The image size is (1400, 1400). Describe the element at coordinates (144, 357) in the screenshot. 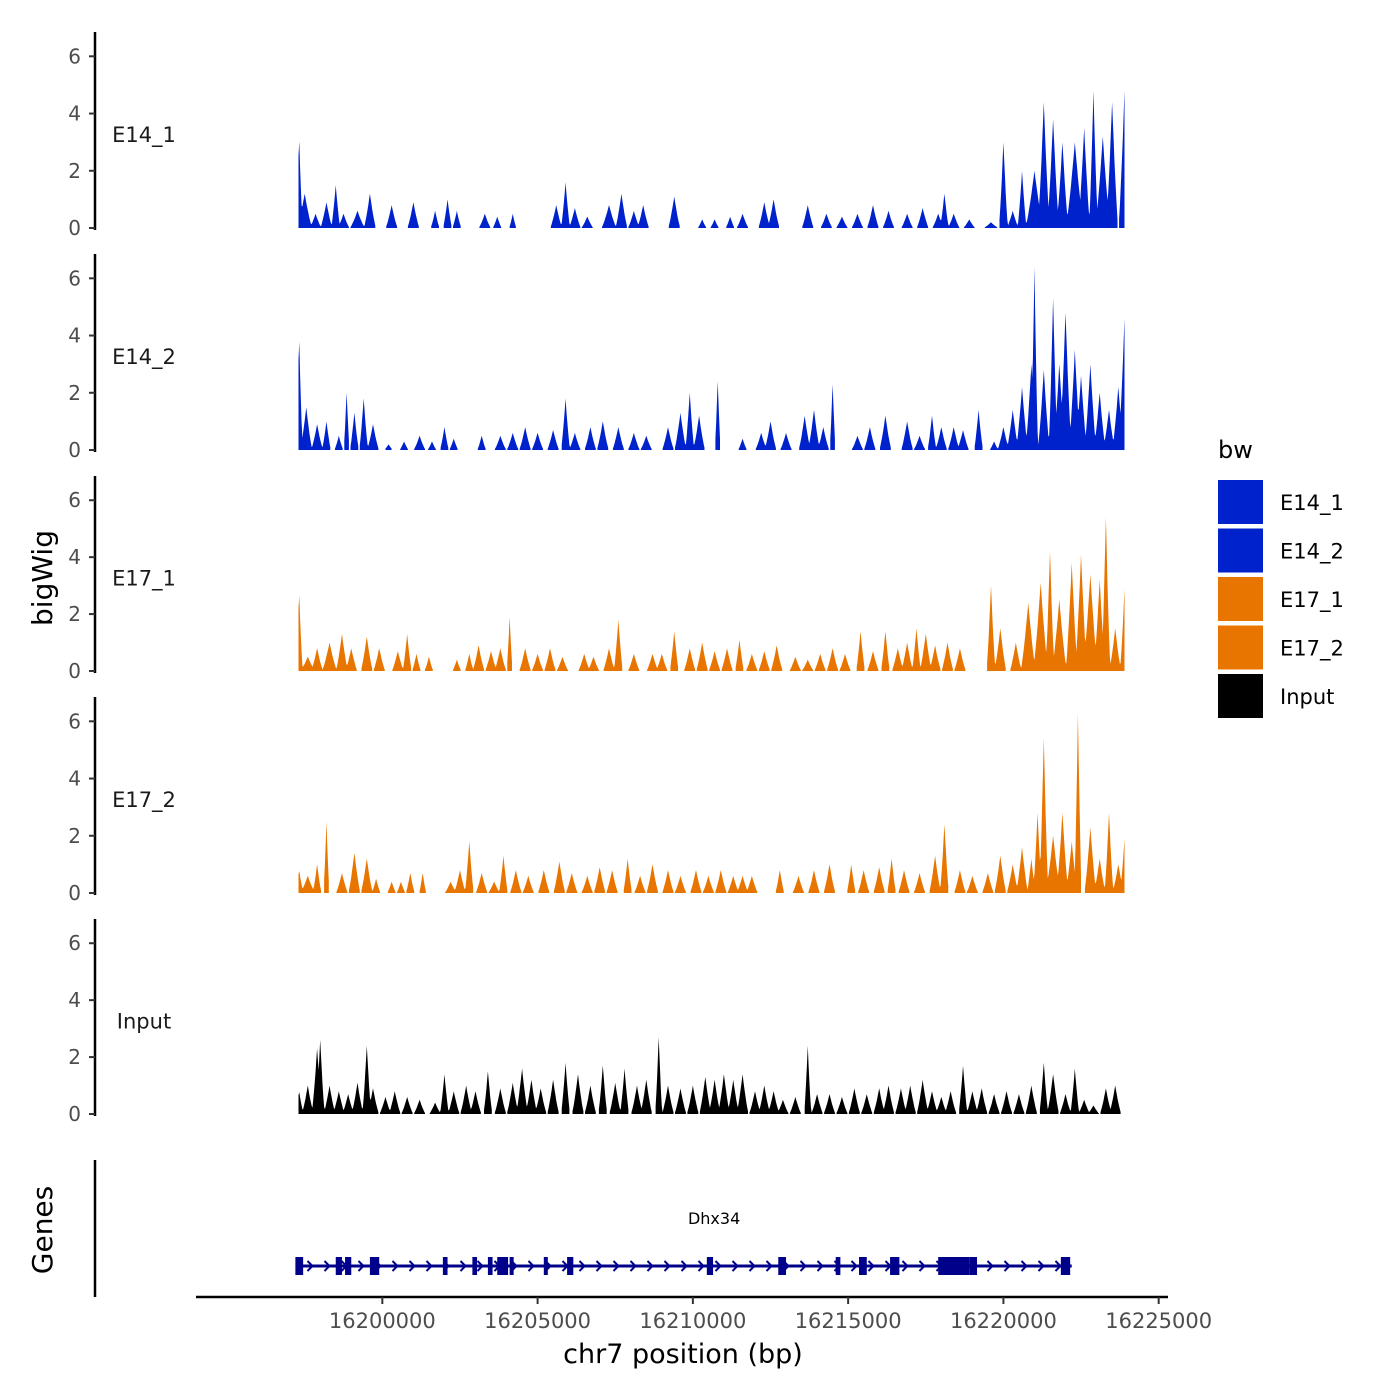

I see `track-label: E14_2` at that location.